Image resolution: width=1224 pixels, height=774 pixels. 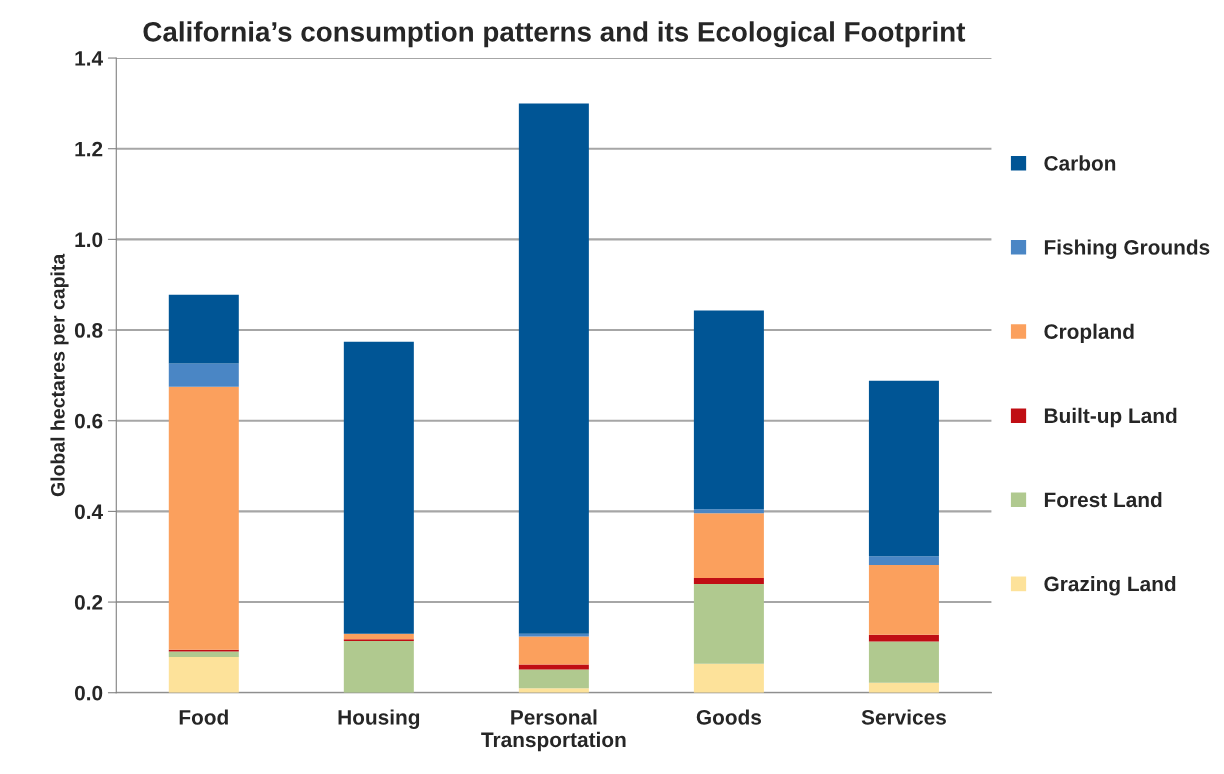 What do you see at coordinates (903, 717) in the screenshot?
I see `x-tick-label: Services` at bounding box center [903, 717].